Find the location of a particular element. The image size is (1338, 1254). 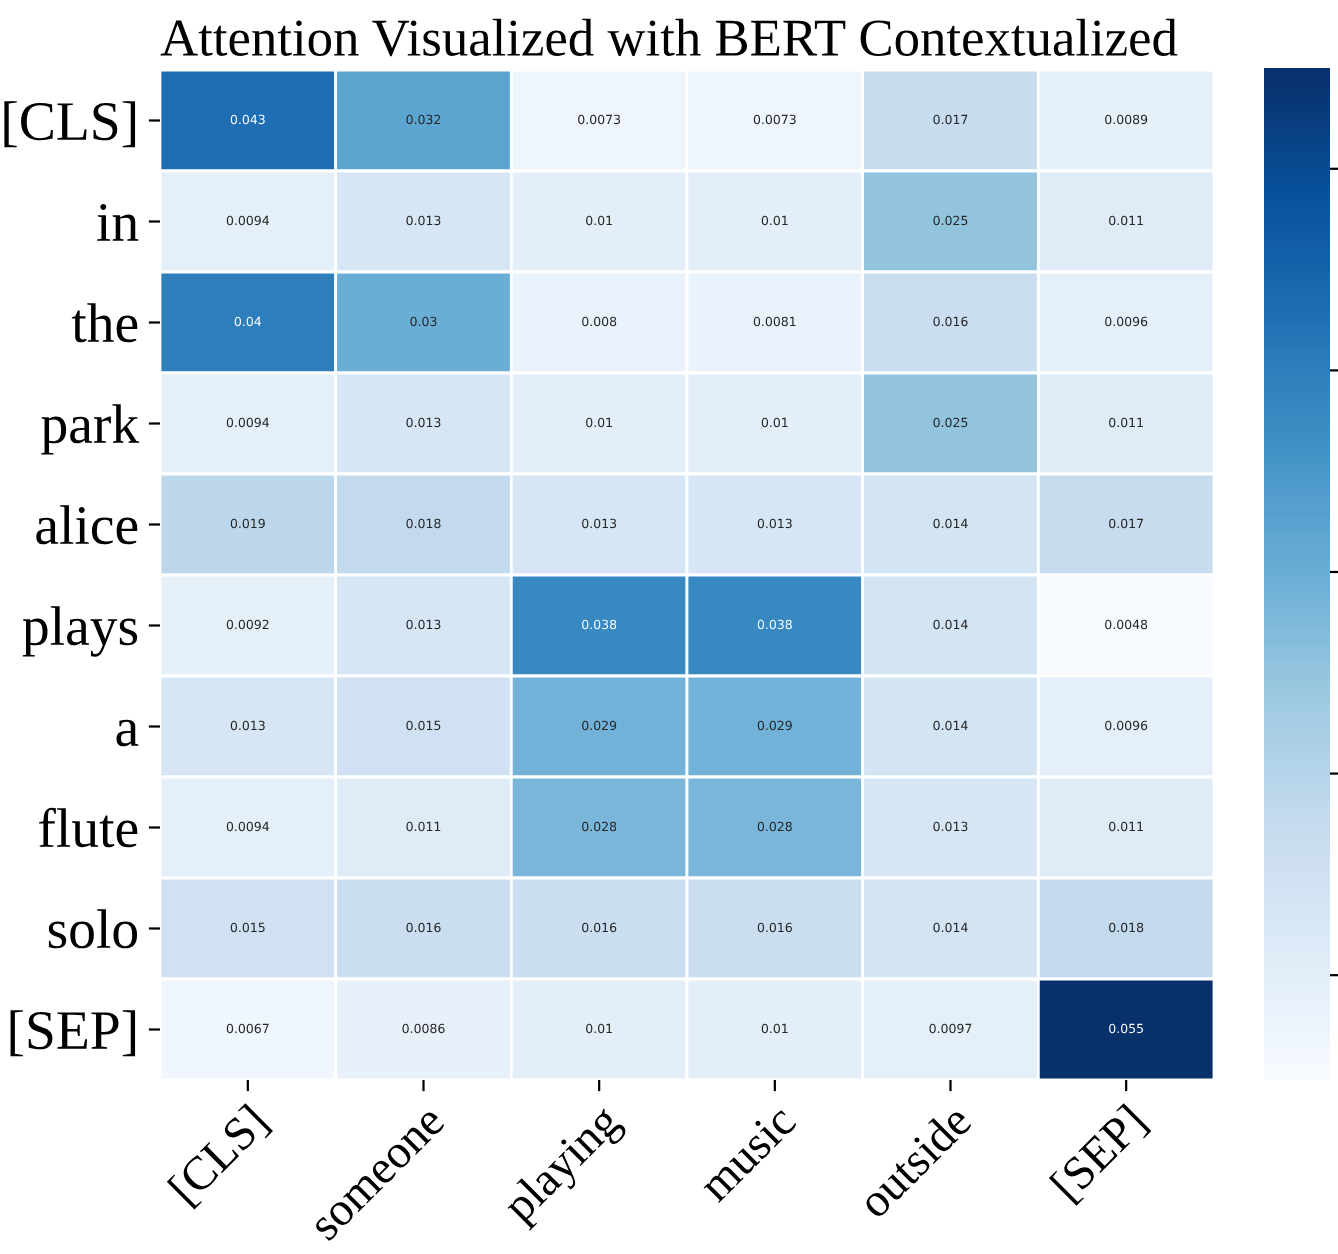

y-tick-label: [CLS] is located at coordinates (70, 124).